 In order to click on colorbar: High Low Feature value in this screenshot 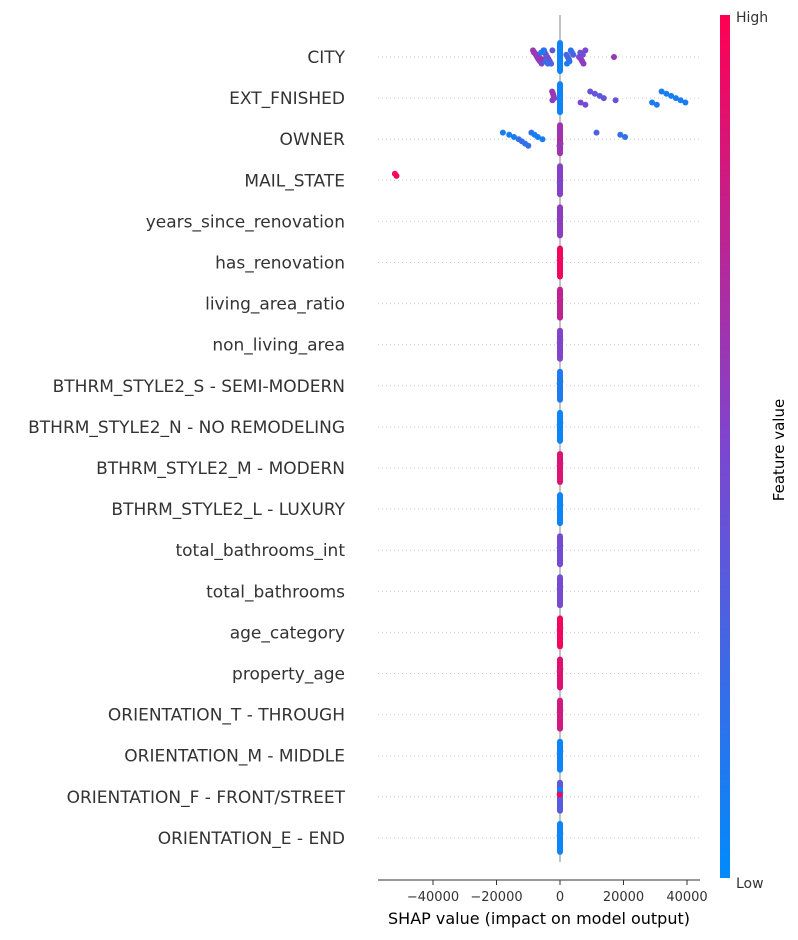, I will do `click(754, 451)`.